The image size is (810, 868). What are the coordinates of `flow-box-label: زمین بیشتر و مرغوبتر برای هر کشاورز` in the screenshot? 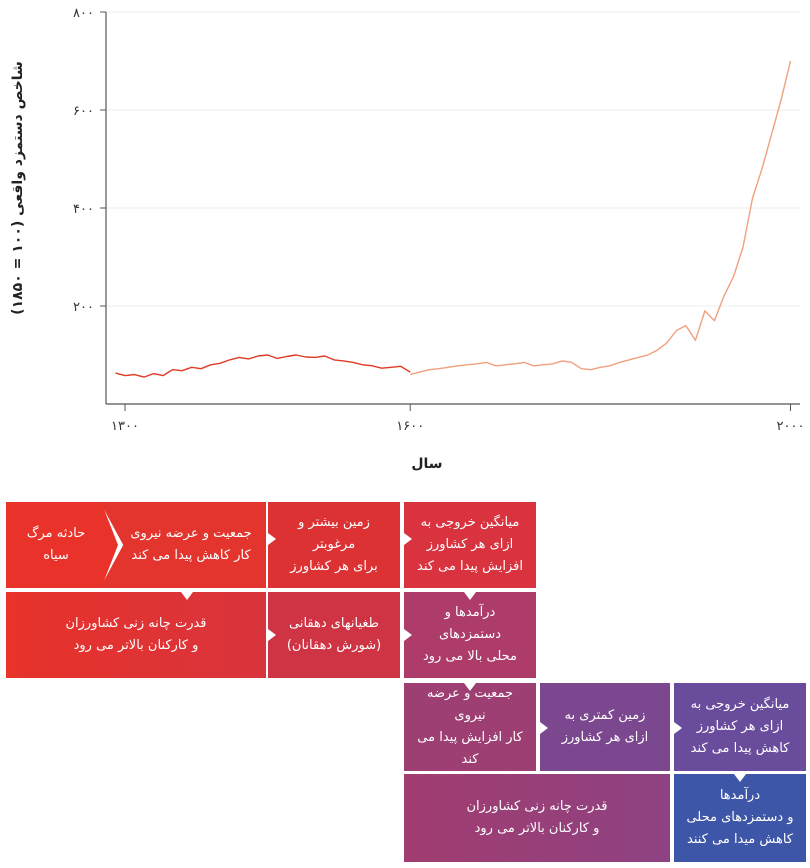 It's located at (334, 544).